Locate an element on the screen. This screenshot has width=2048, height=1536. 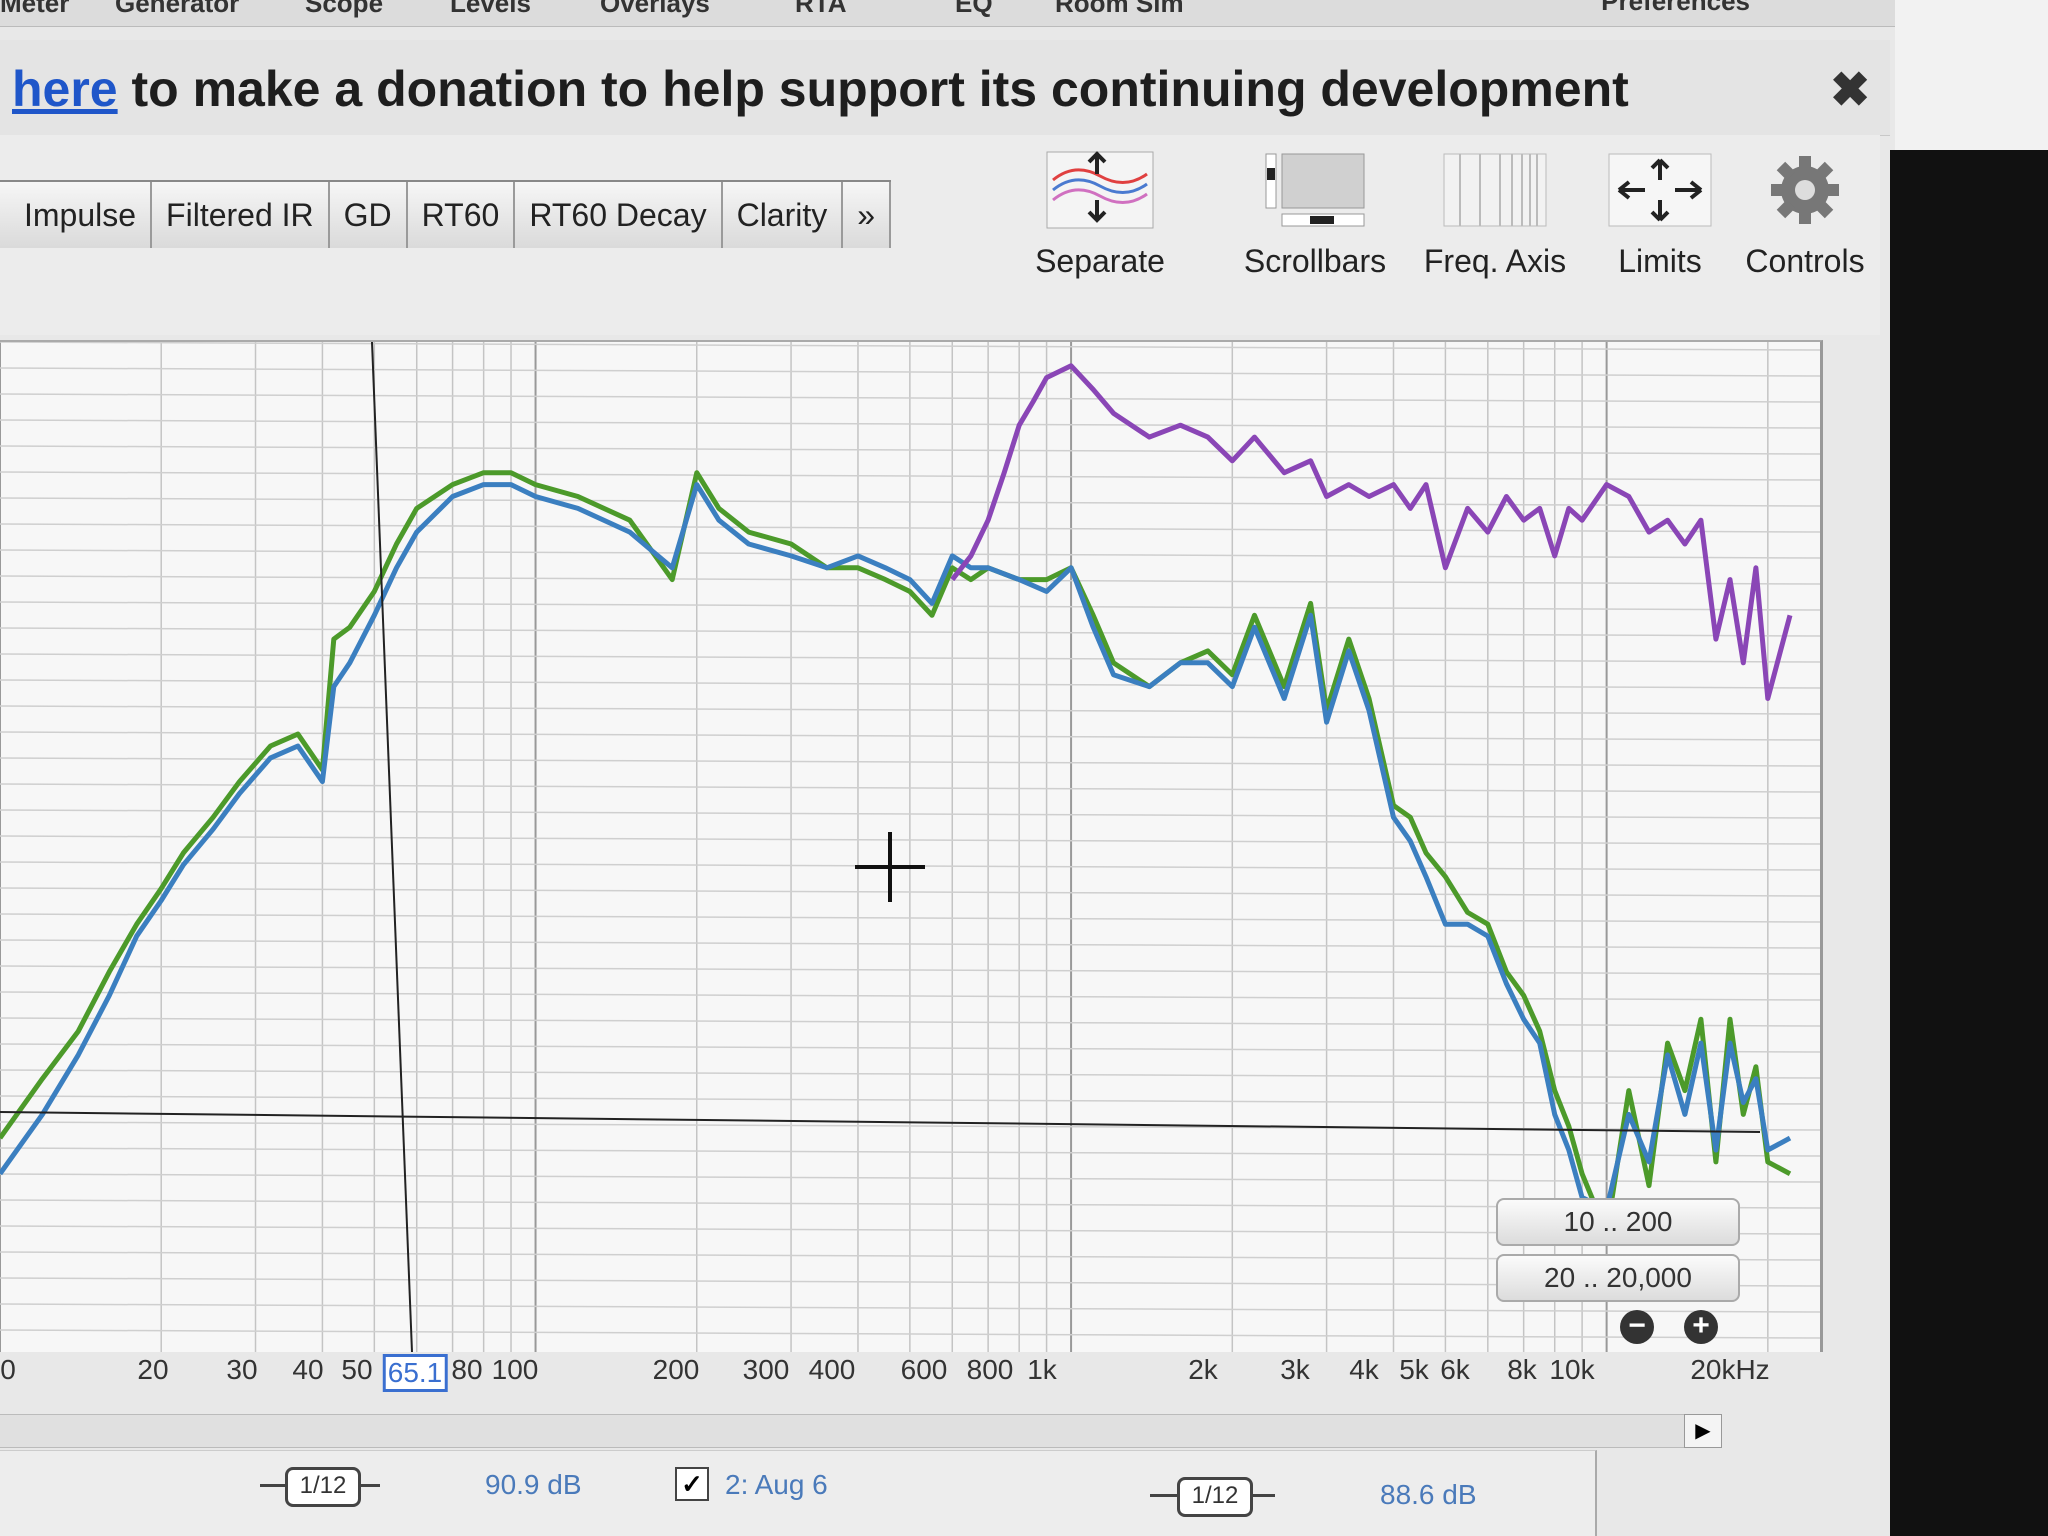
menu-item-overlays: Overlays is located at coordinates (655, 9).